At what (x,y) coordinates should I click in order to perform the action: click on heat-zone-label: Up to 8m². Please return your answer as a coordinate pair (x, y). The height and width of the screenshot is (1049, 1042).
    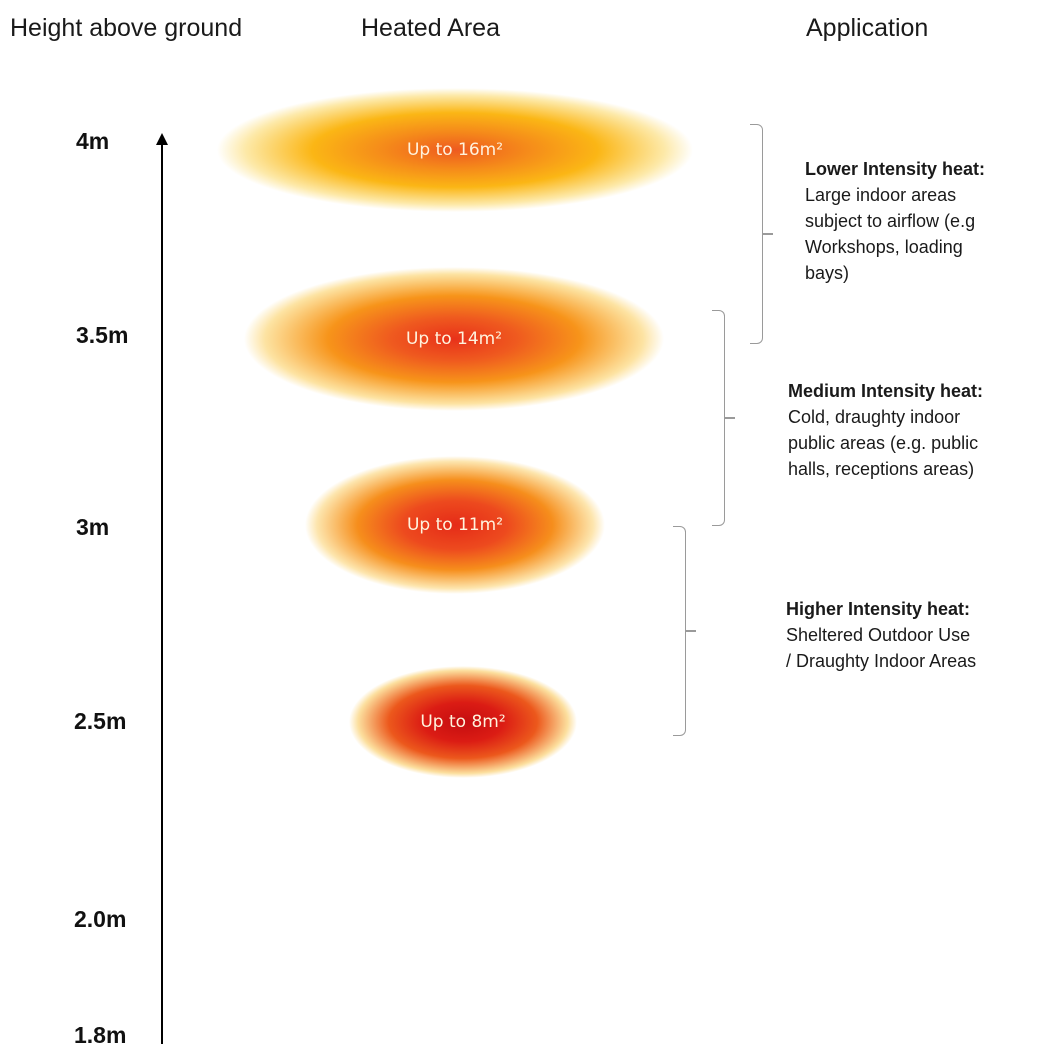
    Looking at the image, I should click on (463, 722).